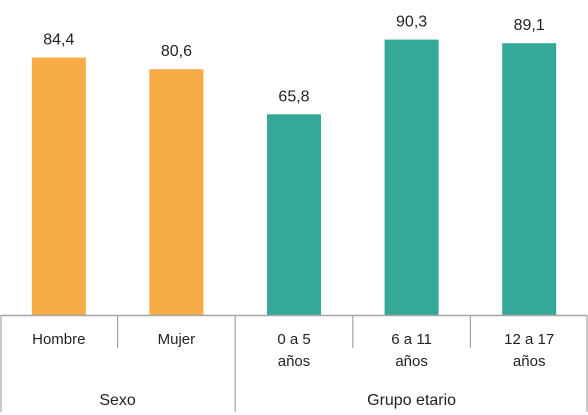 The height and width of the screenshot is (415, 588). What do you see at coordinates (58, 186) in the screenshot?
I see `bar-hombre` at bounding box center [58, 186].